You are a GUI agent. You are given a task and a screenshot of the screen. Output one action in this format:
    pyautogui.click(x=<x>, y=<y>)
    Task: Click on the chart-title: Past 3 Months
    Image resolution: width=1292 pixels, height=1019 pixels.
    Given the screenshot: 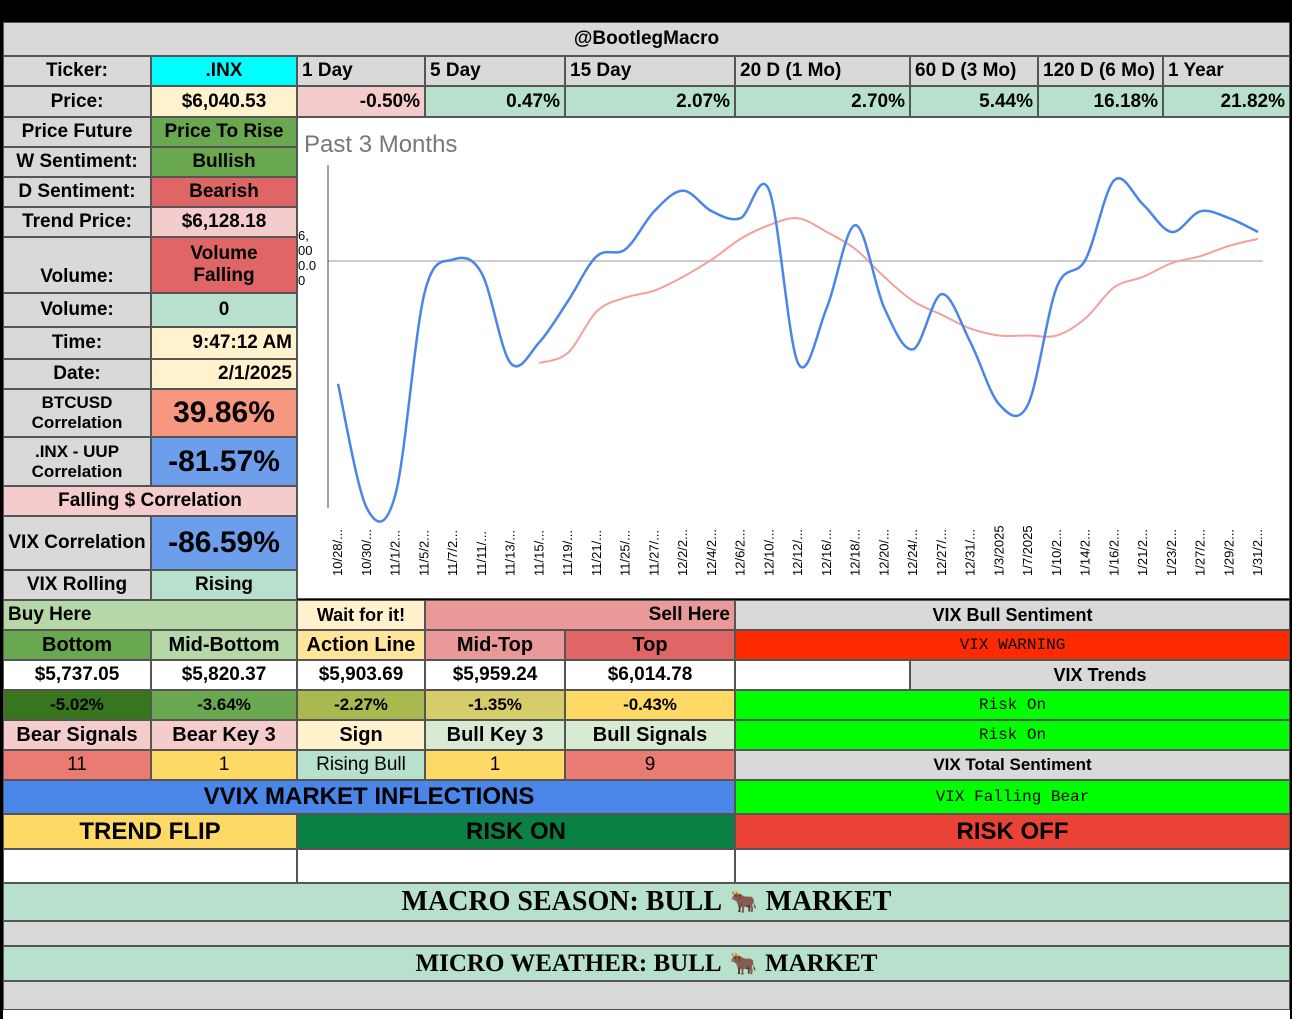 What is the action you would take?
    pyautogui.click(x=380, y=144)
    